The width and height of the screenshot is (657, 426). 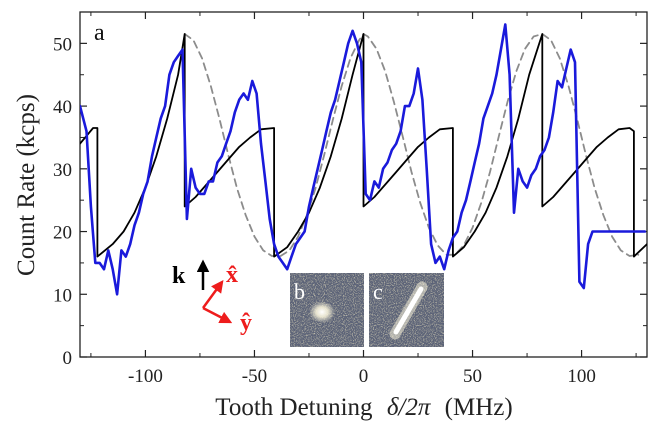 What do you see at coordinates (254, 376) in the screenshot?
I see `x-tick-label: -50` at bounding box center [254, 376].